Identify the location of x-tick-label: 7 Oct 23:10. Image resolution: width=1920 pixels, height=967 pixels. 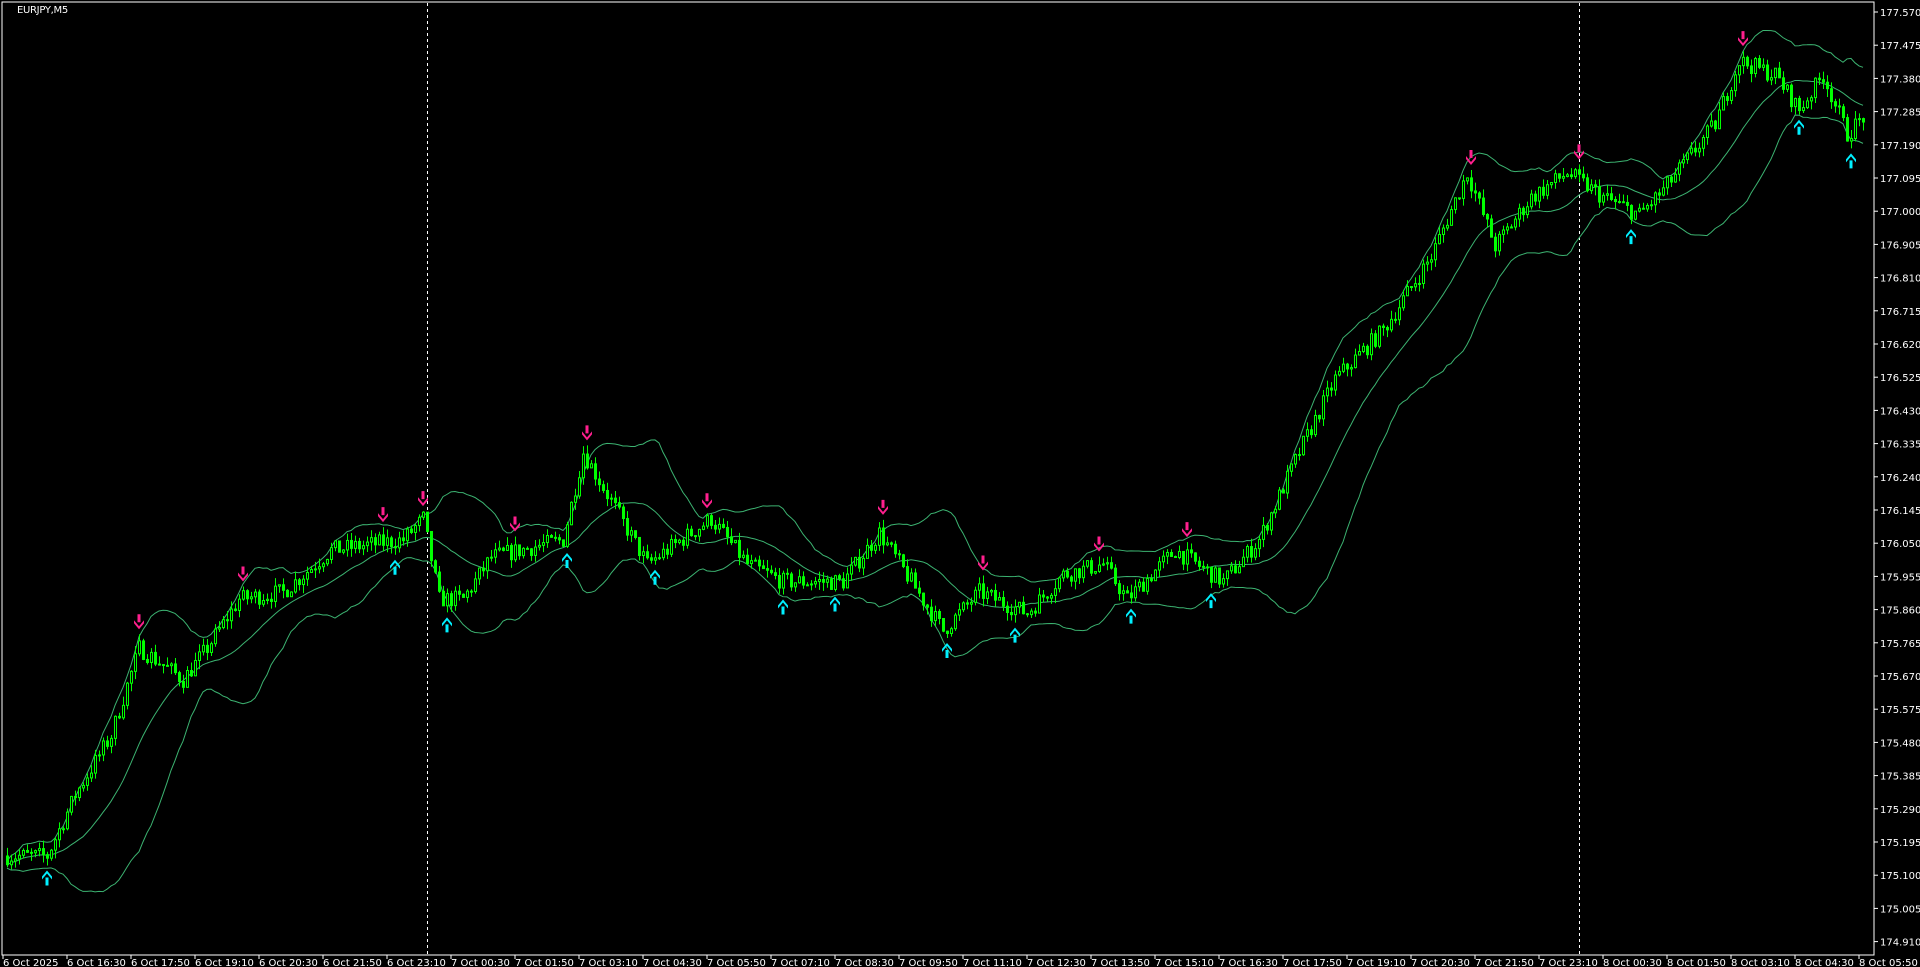
(1568, 962).